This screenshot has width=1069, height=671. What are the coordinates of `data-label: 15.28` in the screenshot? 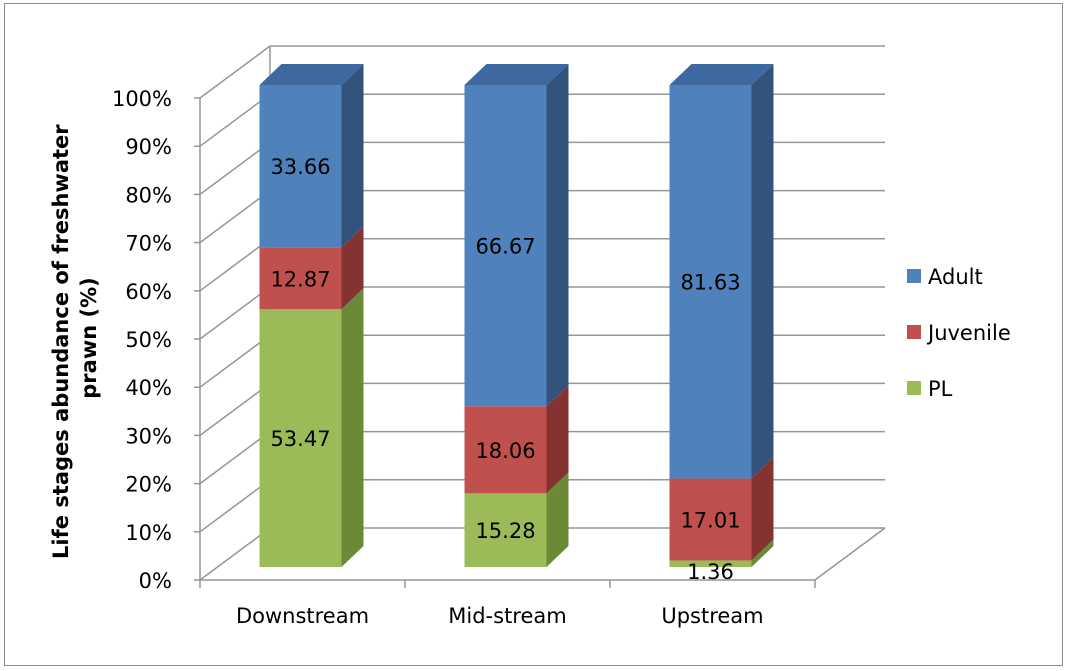 It's located at (505, 531).